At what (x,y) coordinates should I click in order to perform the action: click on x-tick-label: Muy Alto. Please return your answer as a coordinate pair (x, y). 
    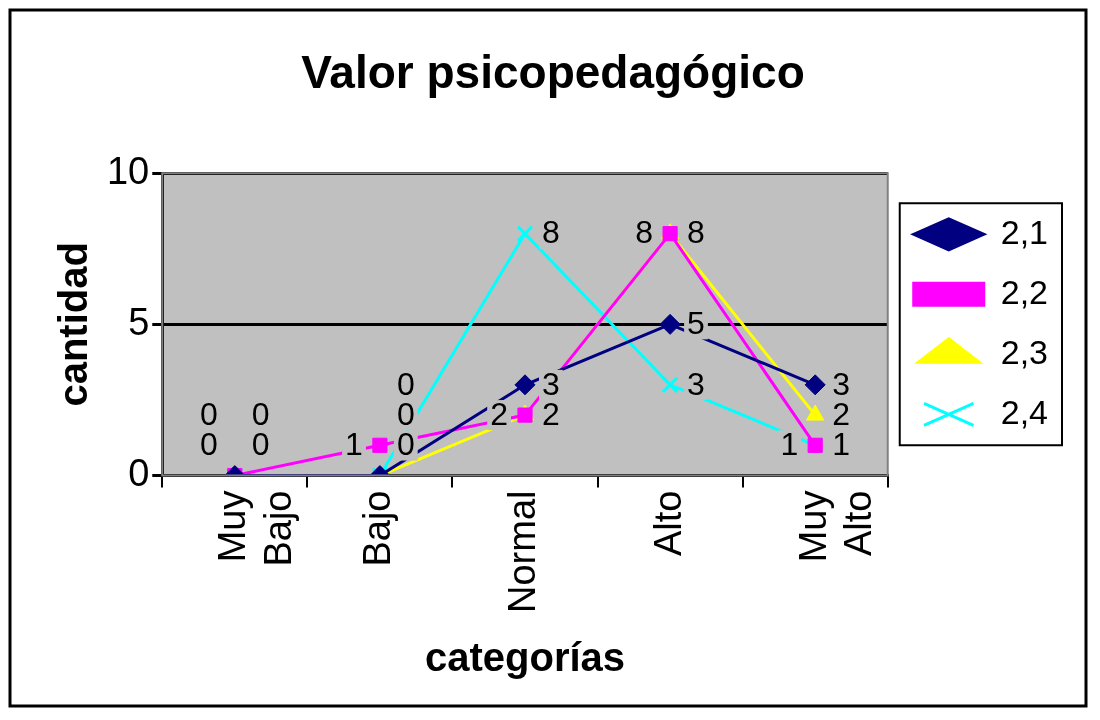
    Looking at the image, I should click on (835, 526).